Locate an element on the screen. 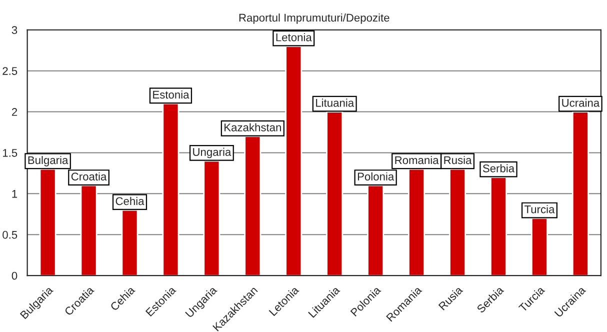 This screenshot has width=607, height=332. annotation: Letonia is located at coordinates (294, 37).